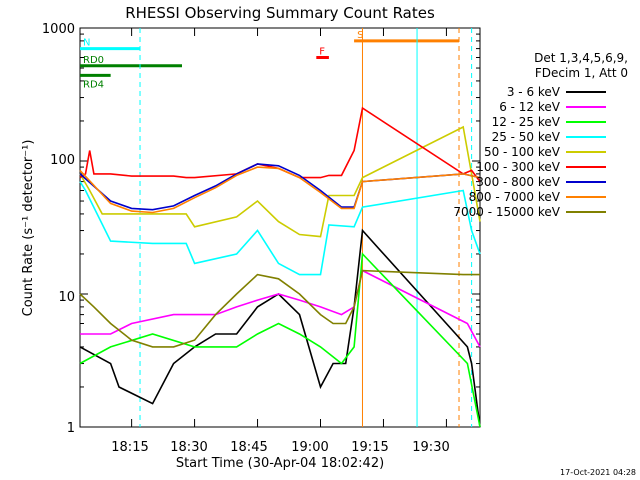 The height and width of the screenshot is (480, 640). Describe the element at coordinates (534, 92) in the screenshot. I see `legend-label: 3 - 6 keV` at that location.